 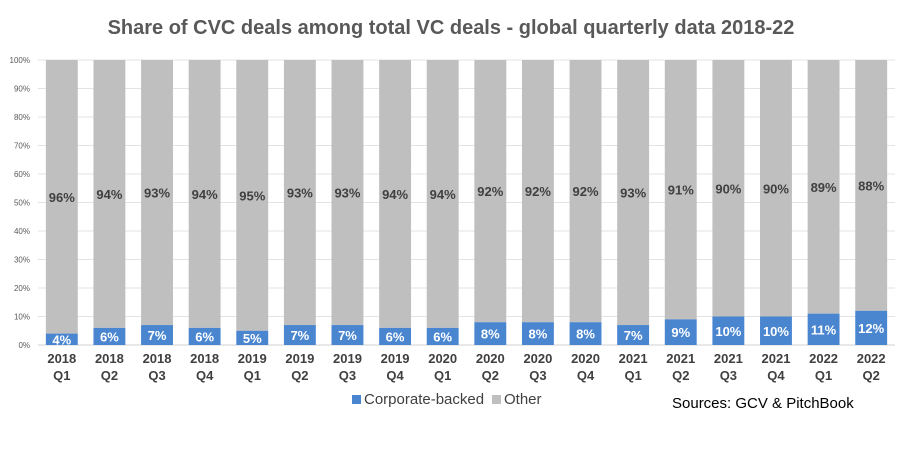 I want to click on data-label-corporate: 4%, so click(x=61, y=339).